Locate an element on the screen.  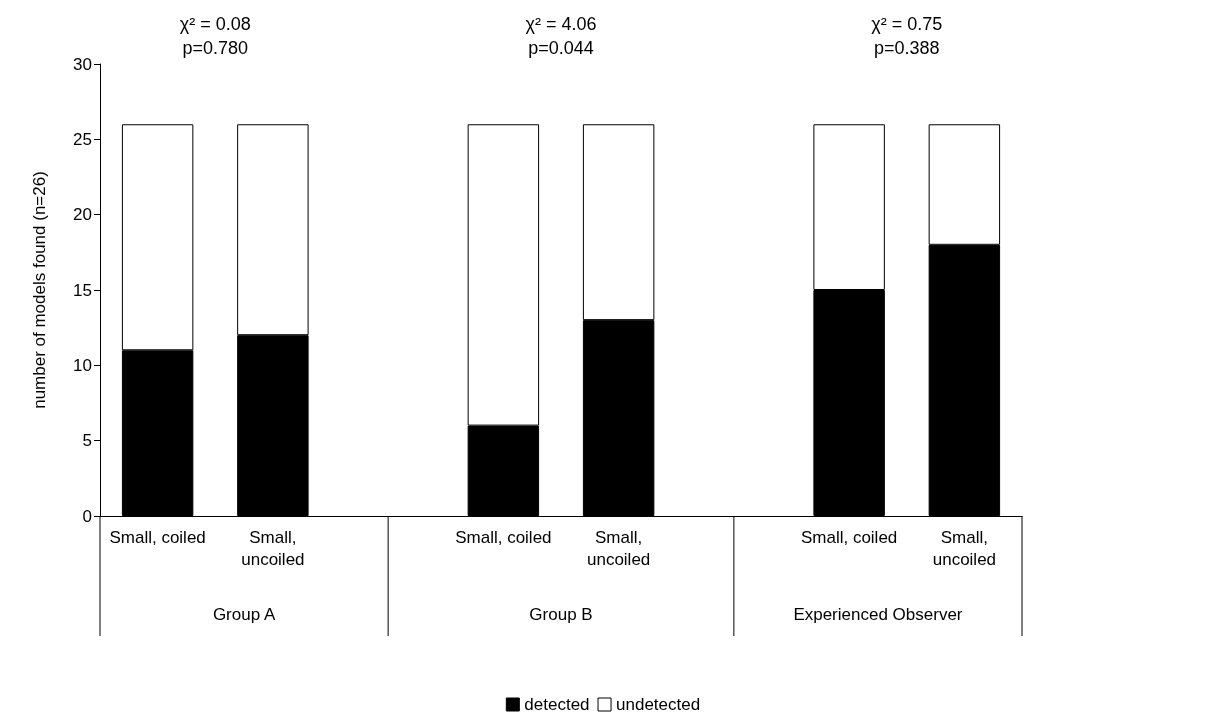
y-tick-label: 5 is located at coordinates (87, 441).